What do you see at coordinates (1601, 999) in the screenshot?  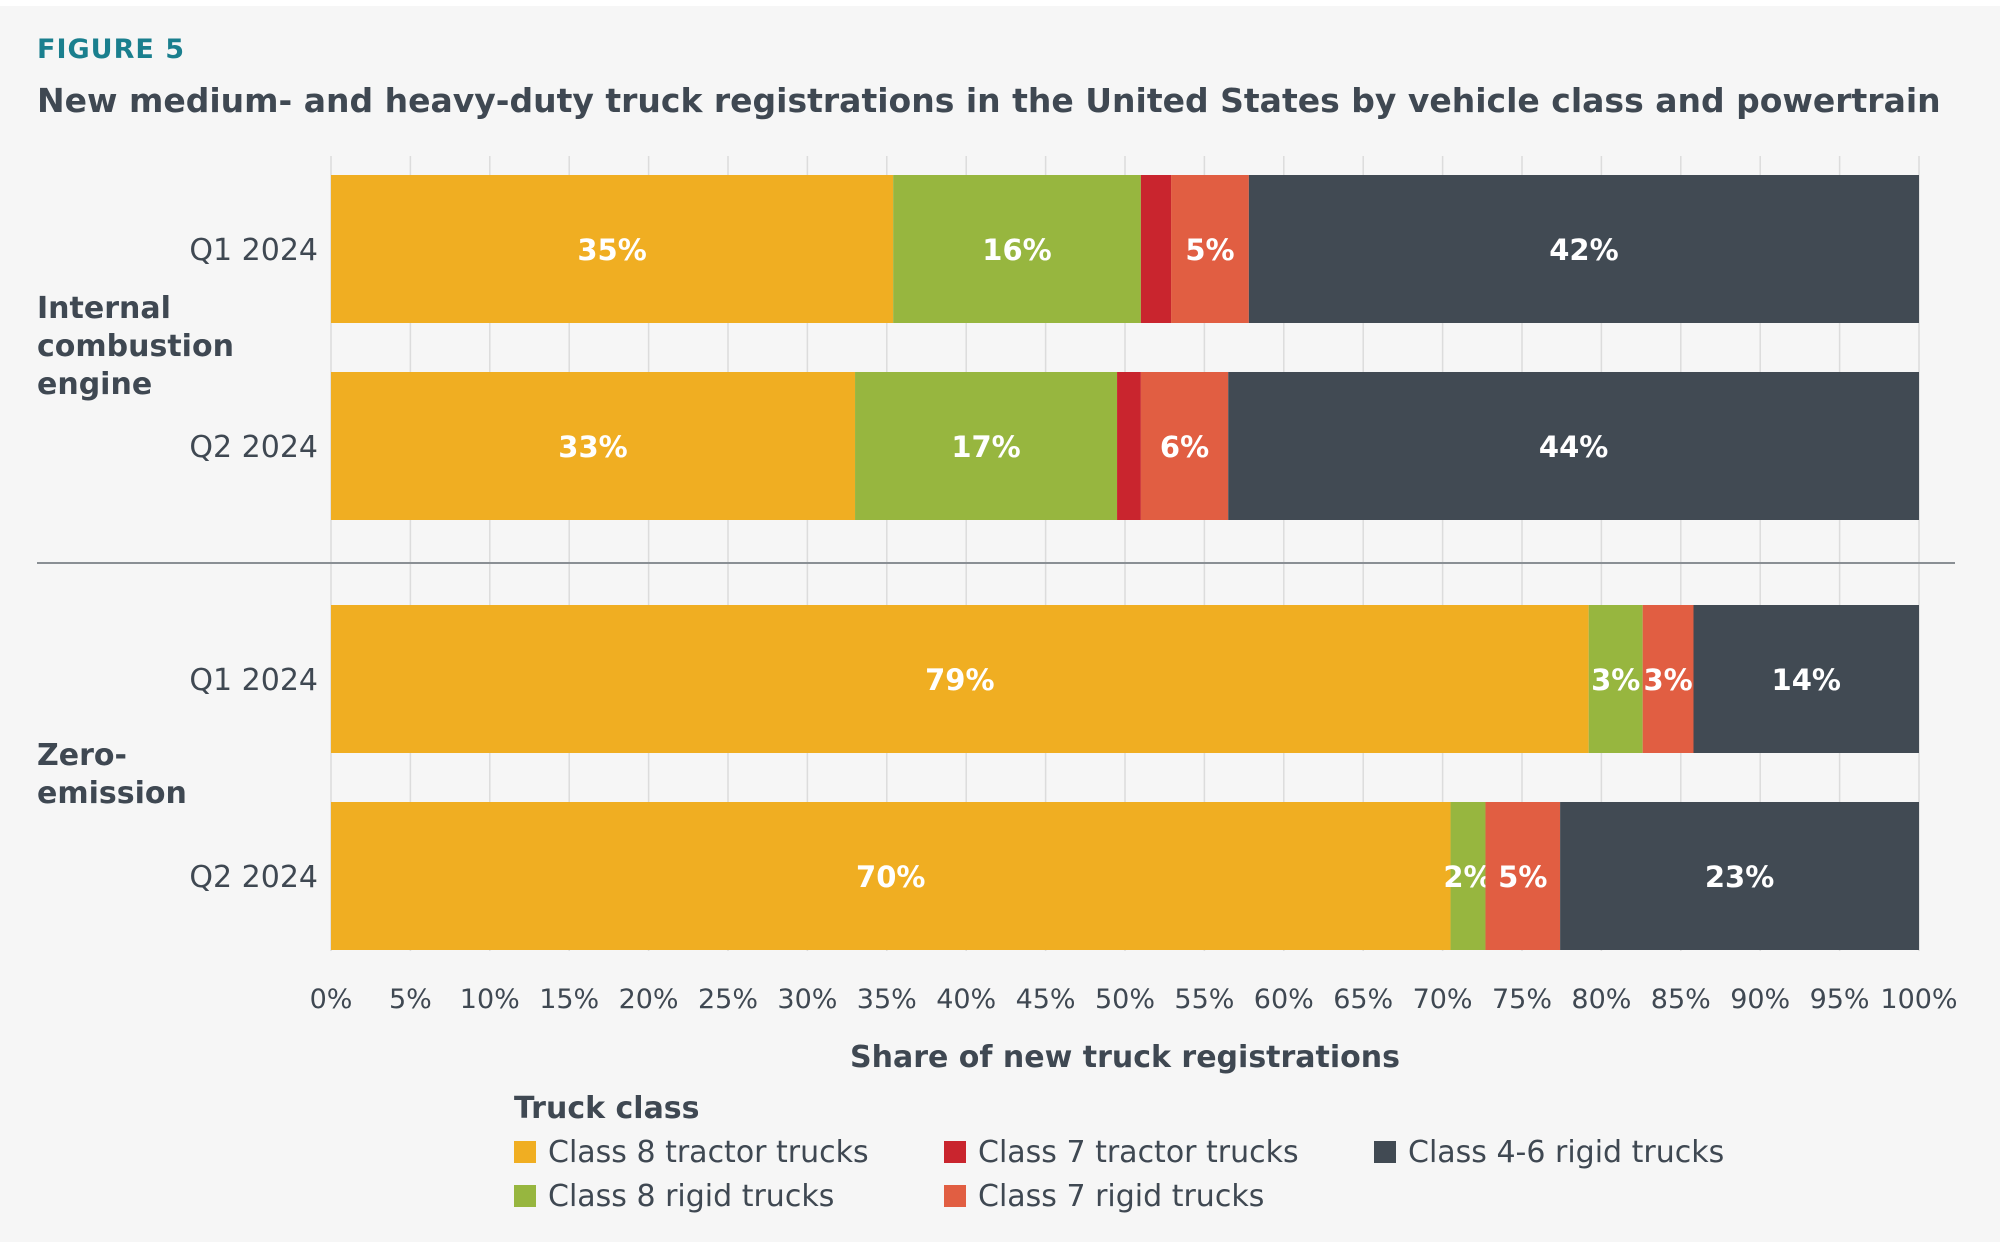 I see `x-tick-label: 80%` at bounding box center [1601, 999].